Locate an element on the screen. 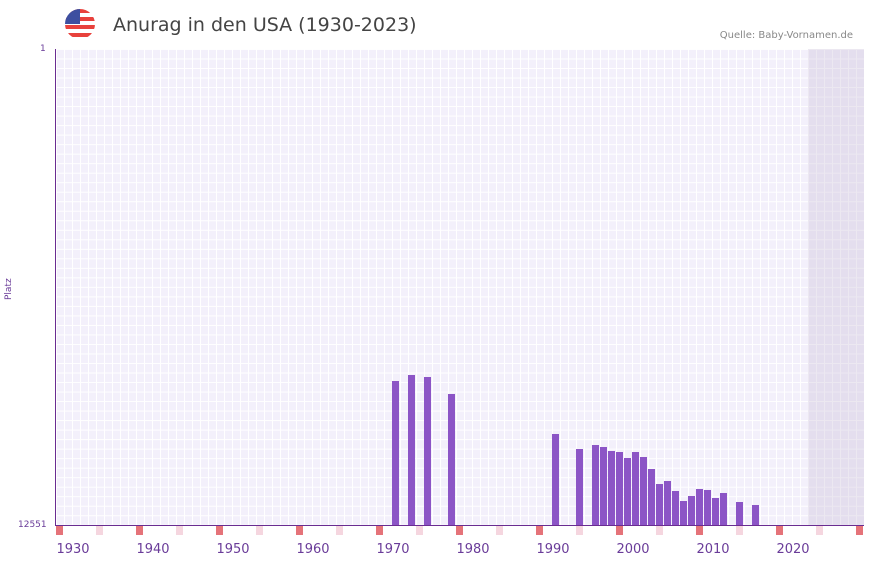 This screenshot has height=567, width=873. source-label: Quelle: Baby-Vornamen.de is located at coordinates (786, 35).